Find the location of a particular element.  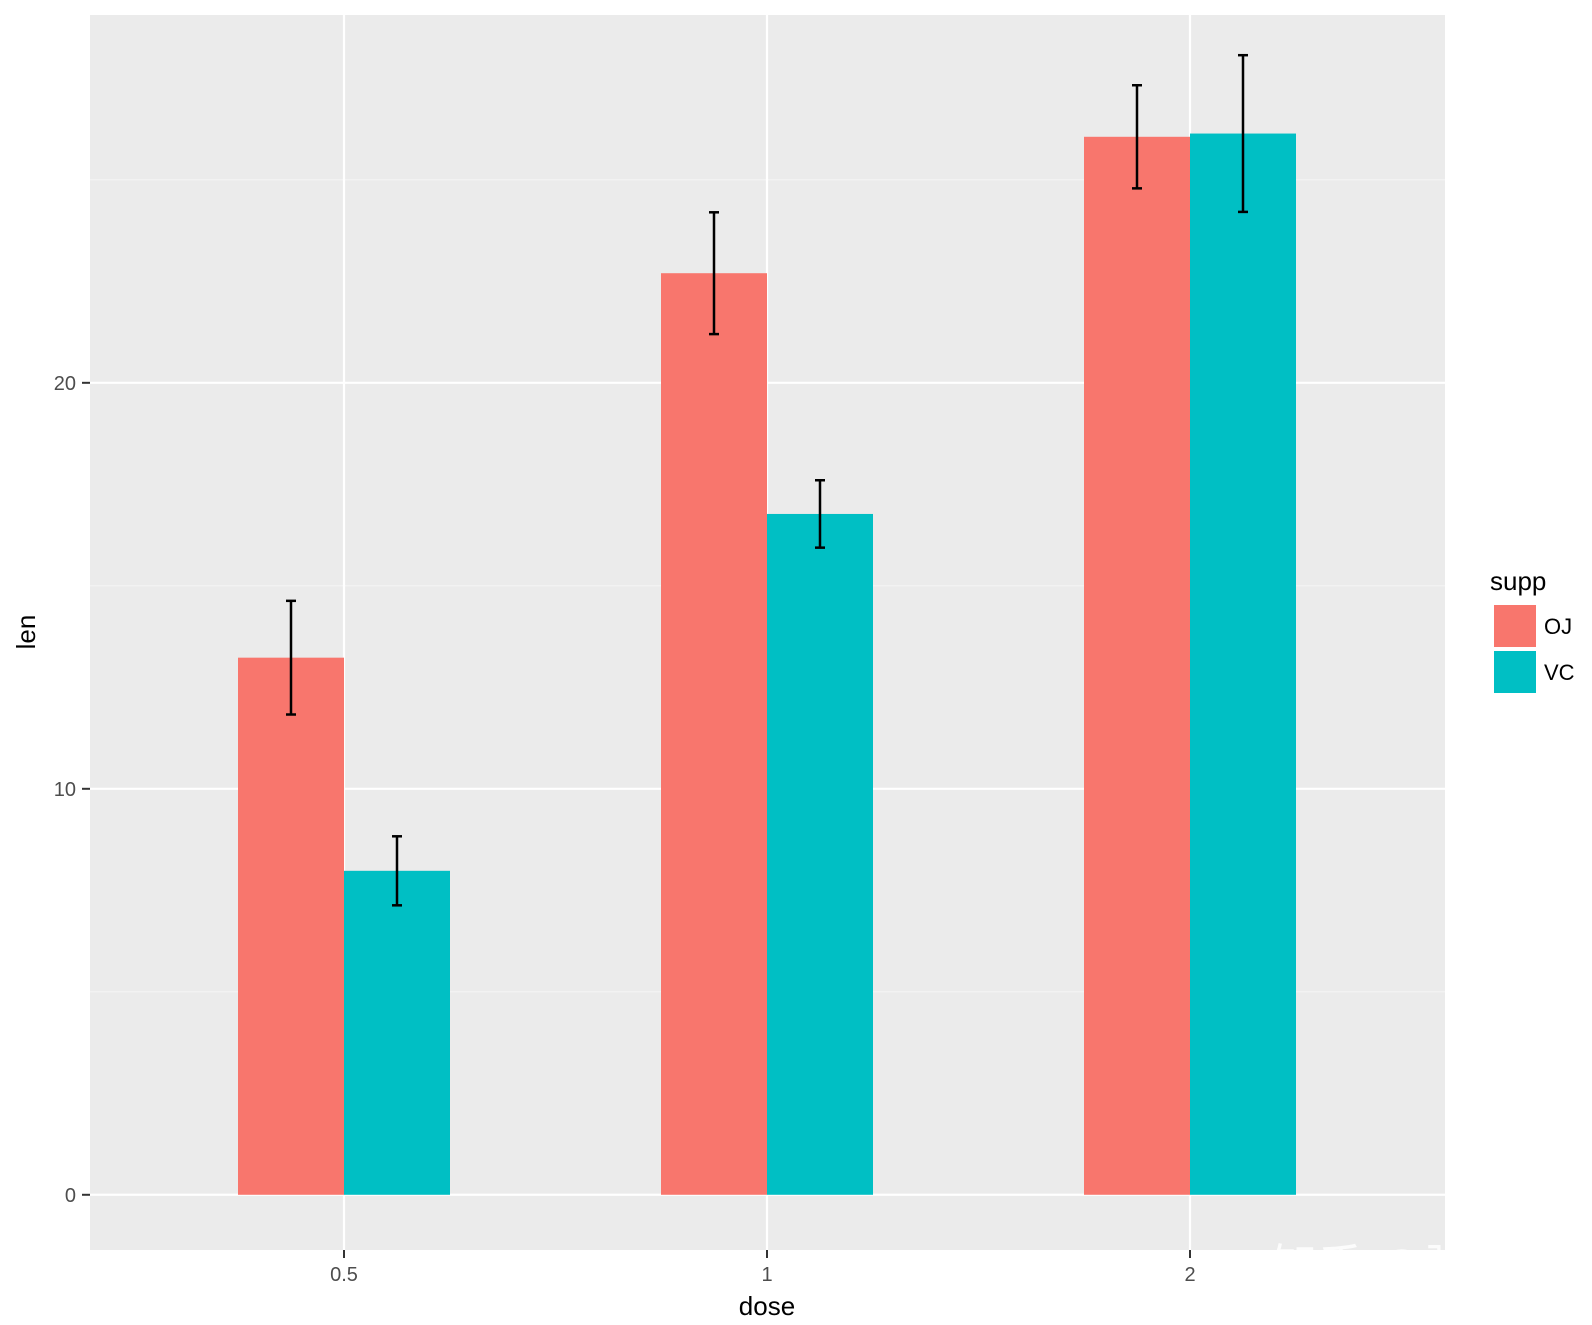

y-tick-label: 10 is located at coordinates (65, 790).